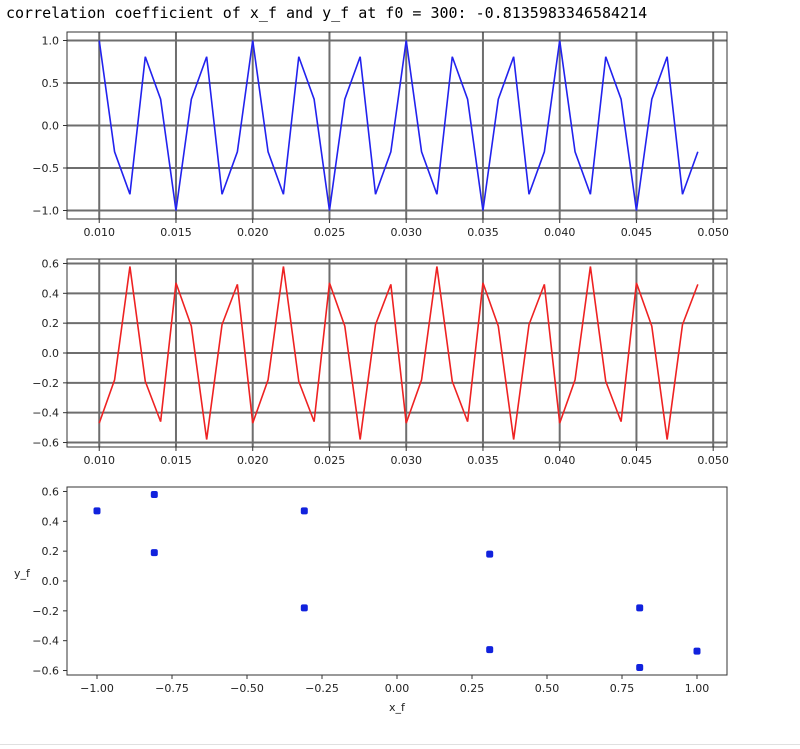  I want to click on cell-divider, so click(400, 744).